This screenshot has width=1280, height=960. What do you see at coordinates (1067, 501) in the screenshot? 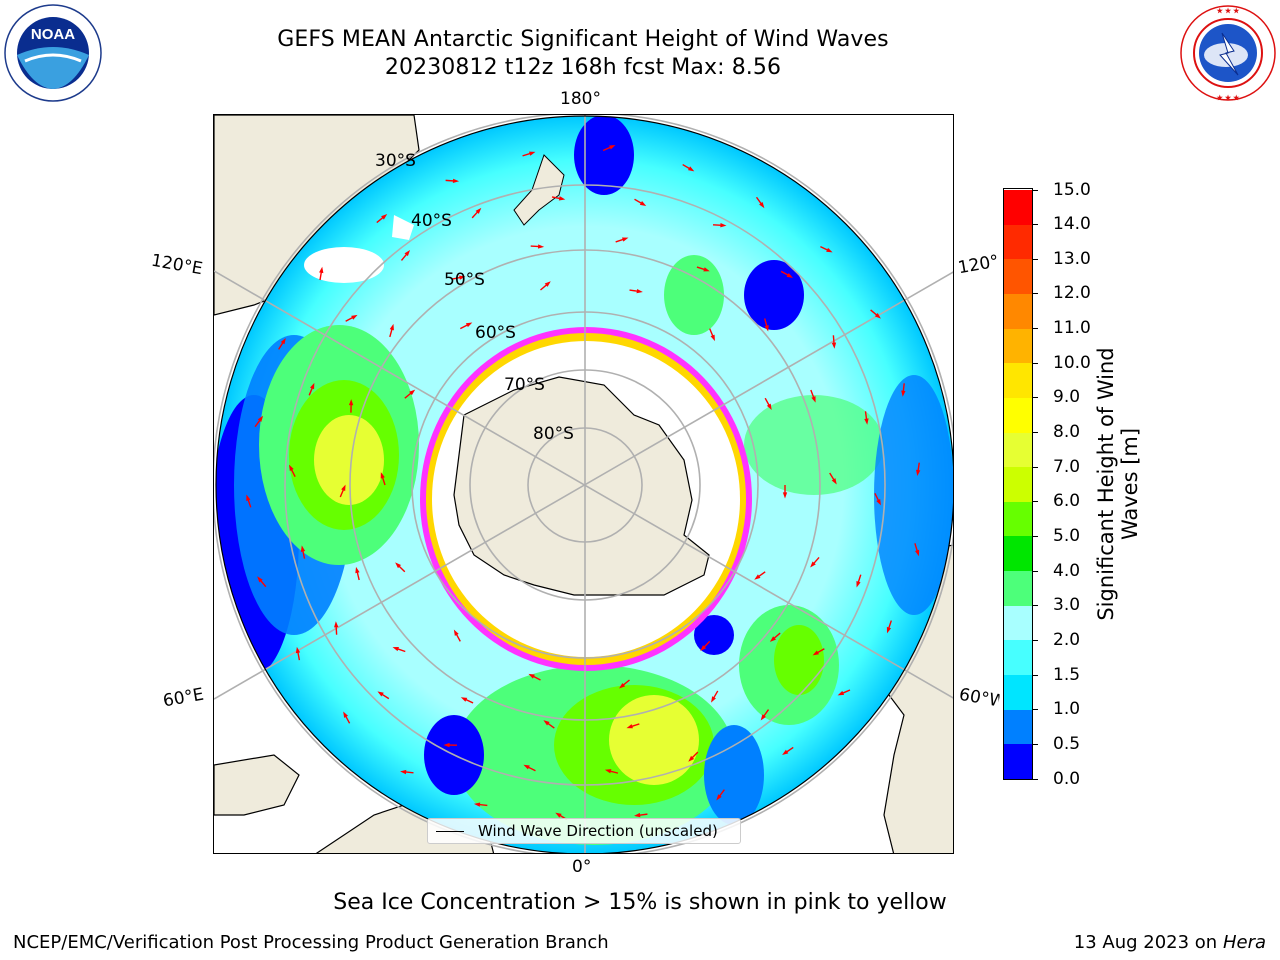
I see `colorbar-tick-label: 6.0` at bounding box center [1067, 501].